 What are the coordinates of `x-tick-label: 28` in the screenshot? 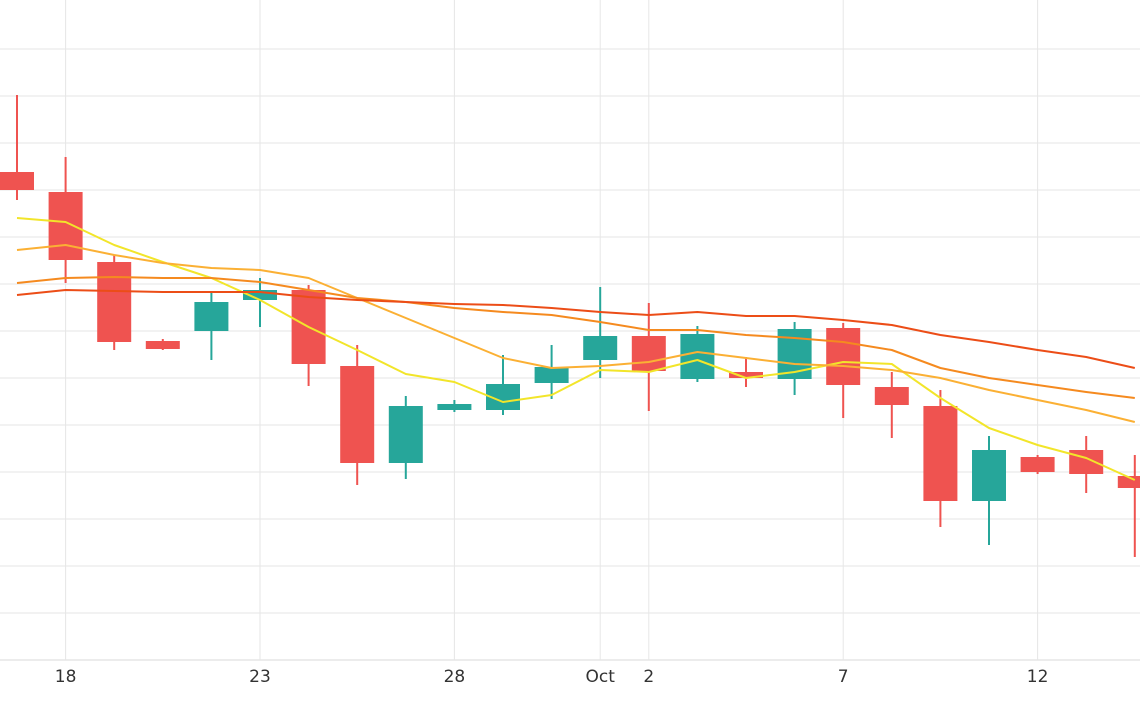 It's located at (455, 677).